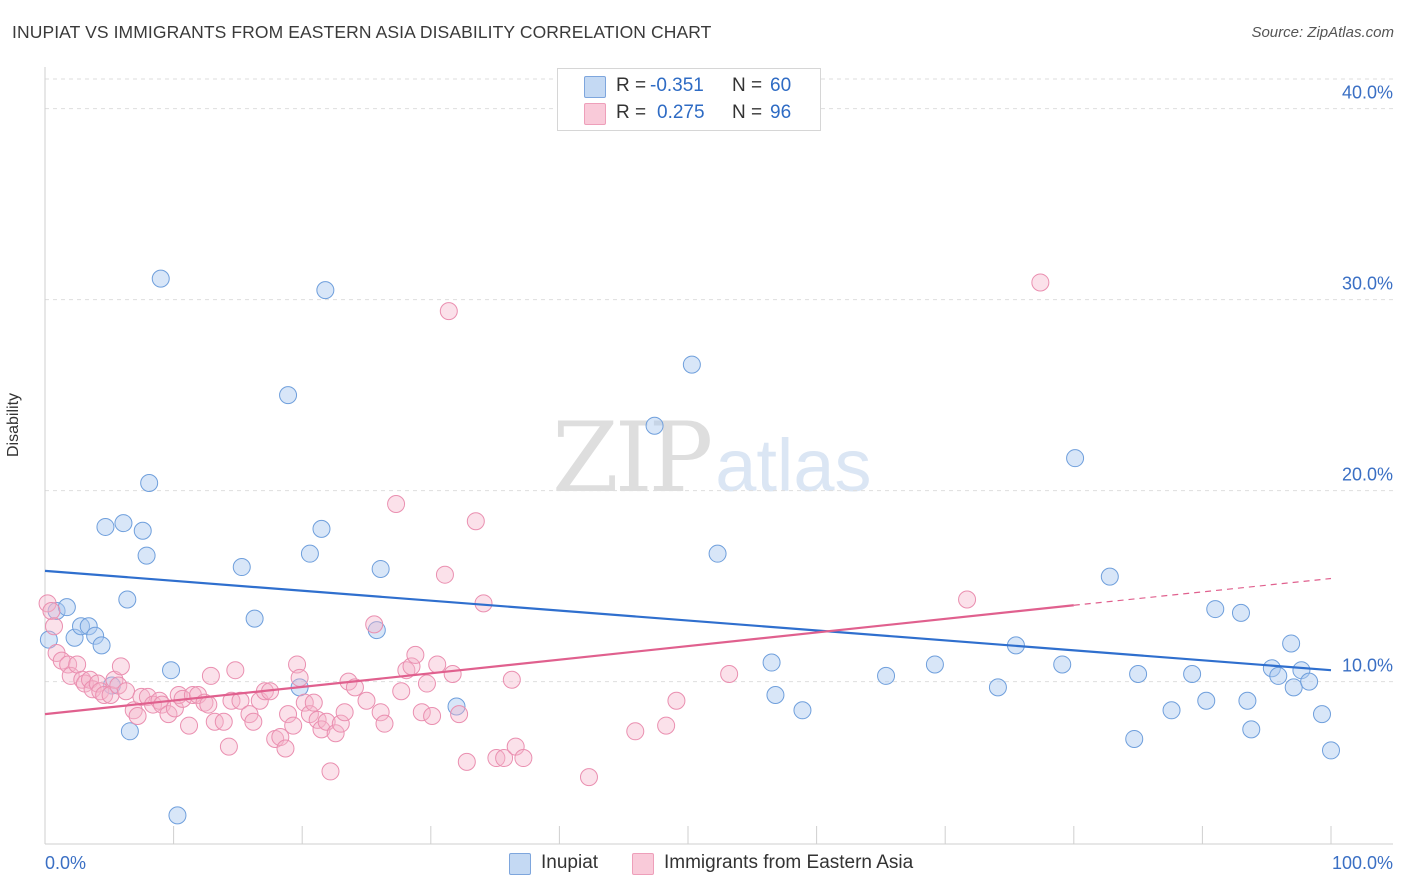  What do you see at coordinates (789, 862) in the screenshot?
I see `legend-label-eastern-asia: Immigrants from Eastern Asia` at bounding box center [789, 862].